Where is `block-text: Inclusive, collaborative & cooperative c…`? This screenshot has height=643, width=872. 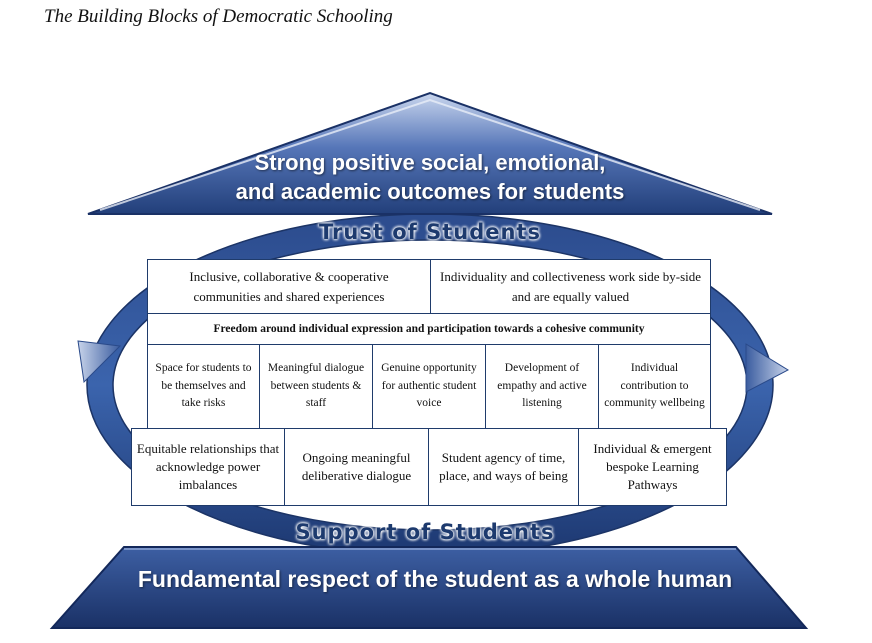
block-text: Inclusive, collaborative & cooperative c… is located at coordinates (289, 286).